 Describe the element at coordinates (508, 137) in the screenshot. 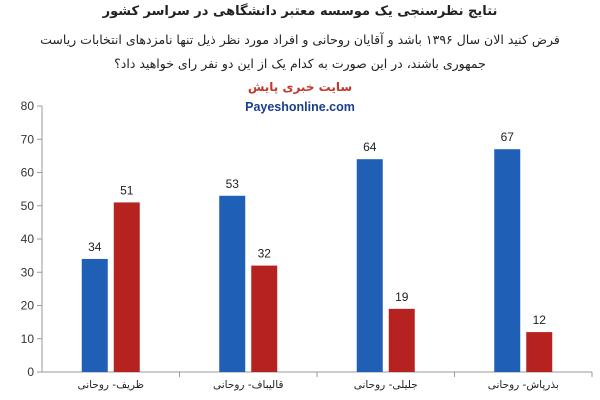

I see `data-label: 67` at that location.